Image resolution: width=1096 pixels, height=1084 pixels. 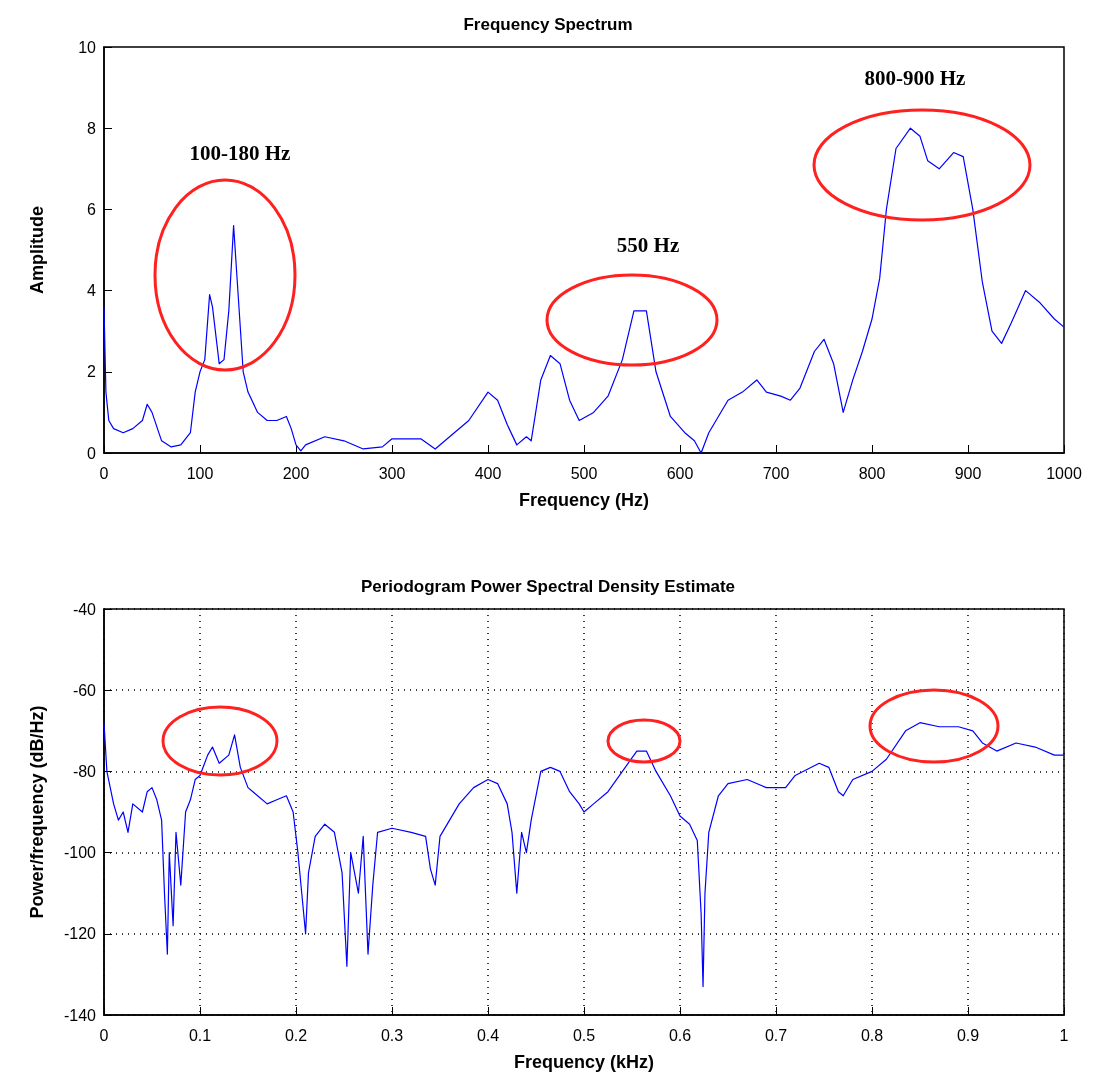 What do you see at coordinates (915, 78) in the screenshot?
I see `annotation: 800-900 Hz` at bounding box center [915, 78].